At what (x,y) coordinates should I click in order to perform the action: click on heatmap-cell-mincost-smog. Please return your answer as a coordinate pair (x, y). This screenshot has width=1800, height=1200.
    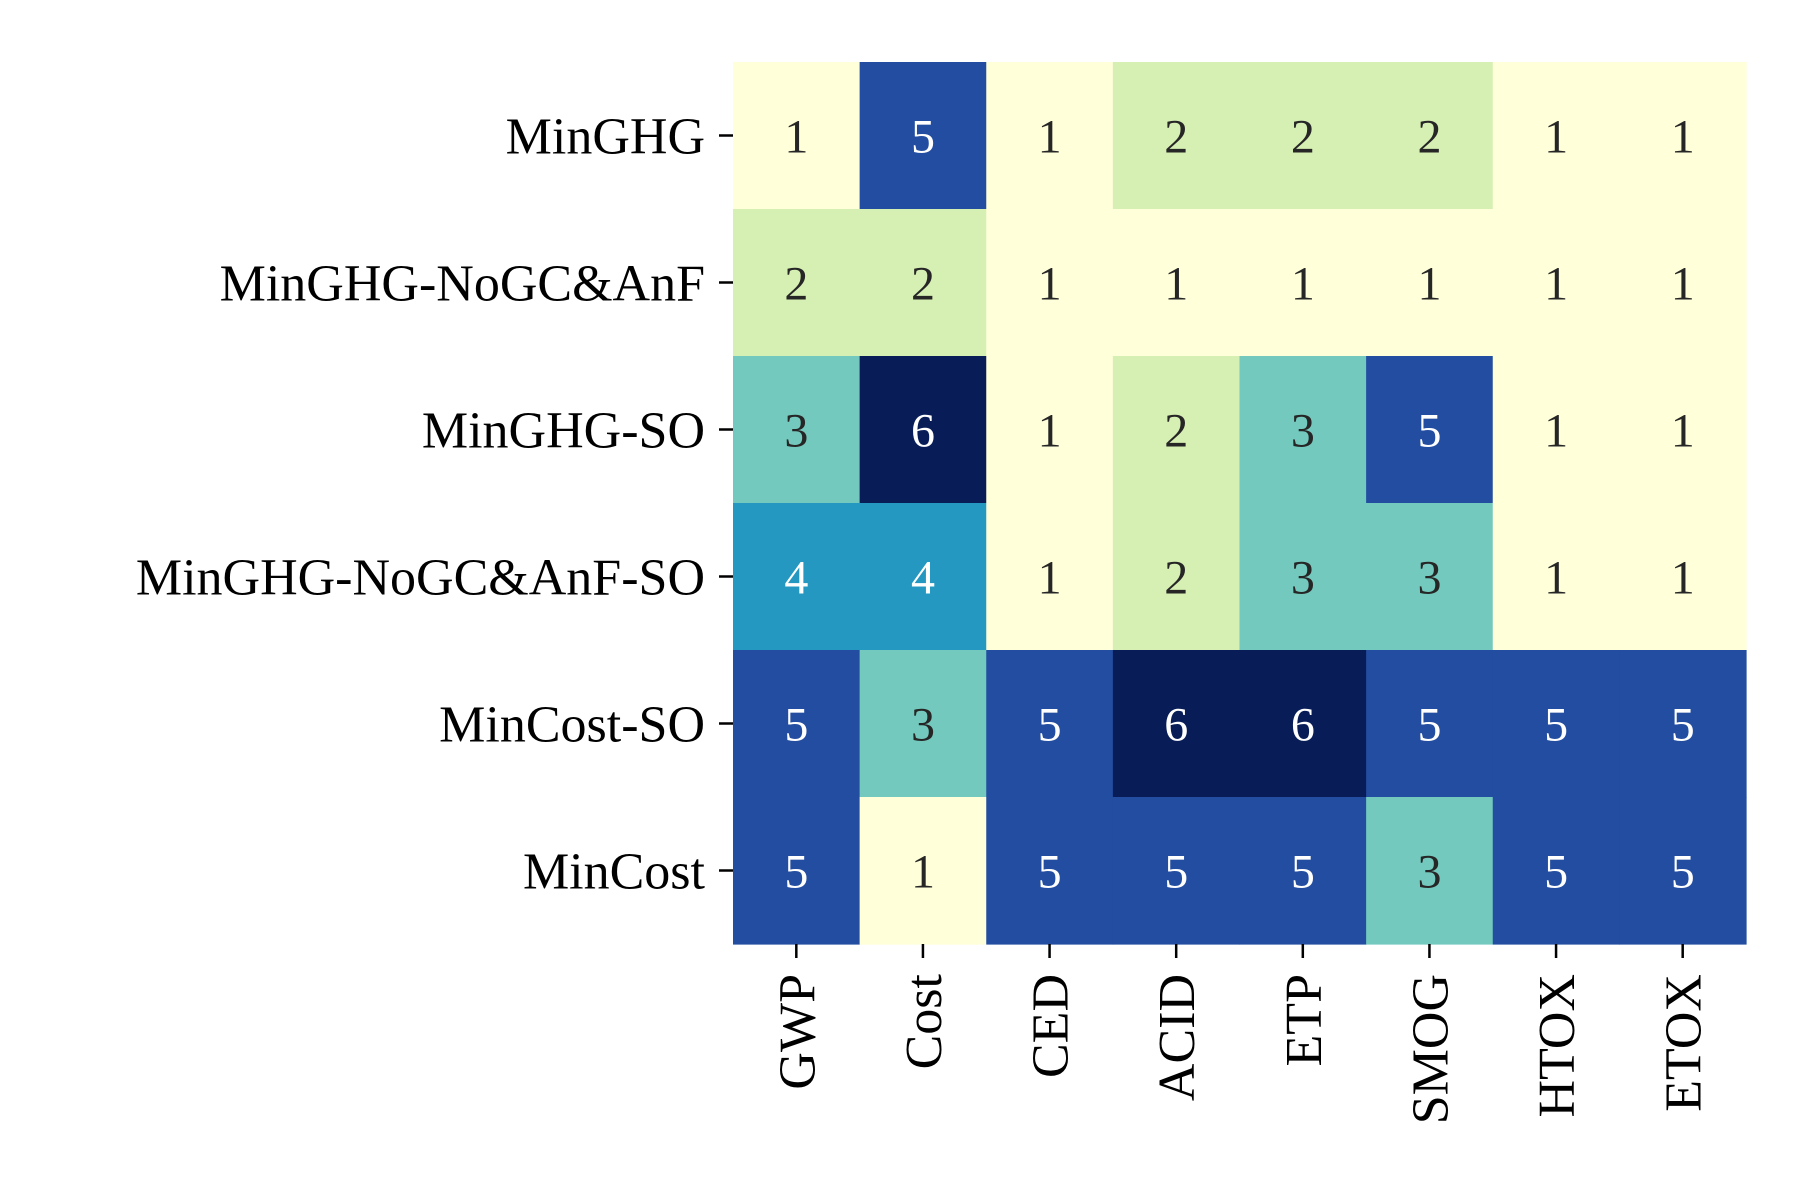
    Looking at the image, I should click on (1430, 871).